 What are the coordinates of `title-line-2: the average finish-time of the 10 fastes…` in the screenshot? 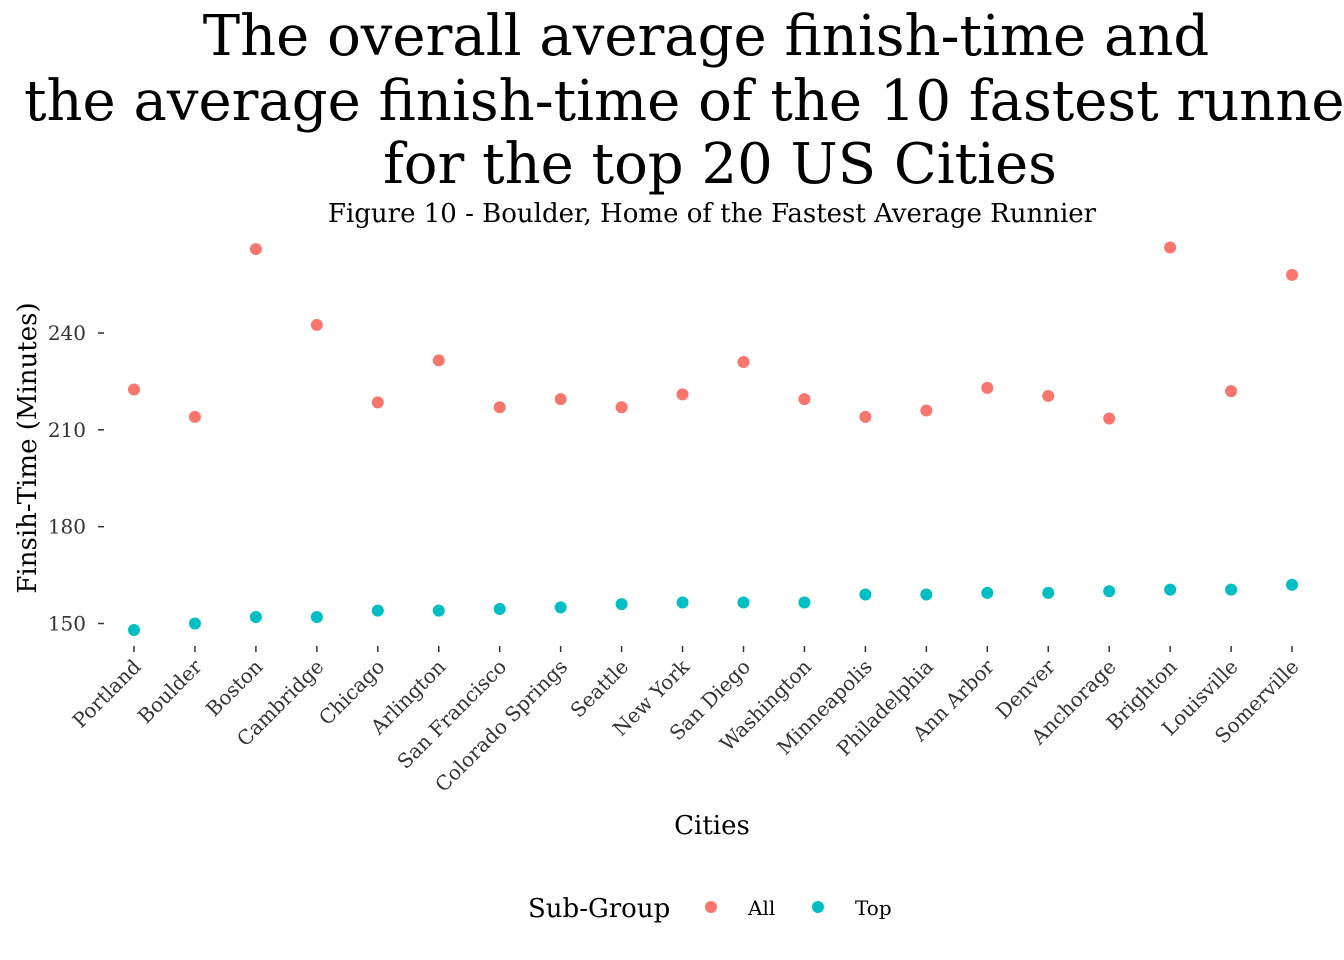 It's located at (684, 101).